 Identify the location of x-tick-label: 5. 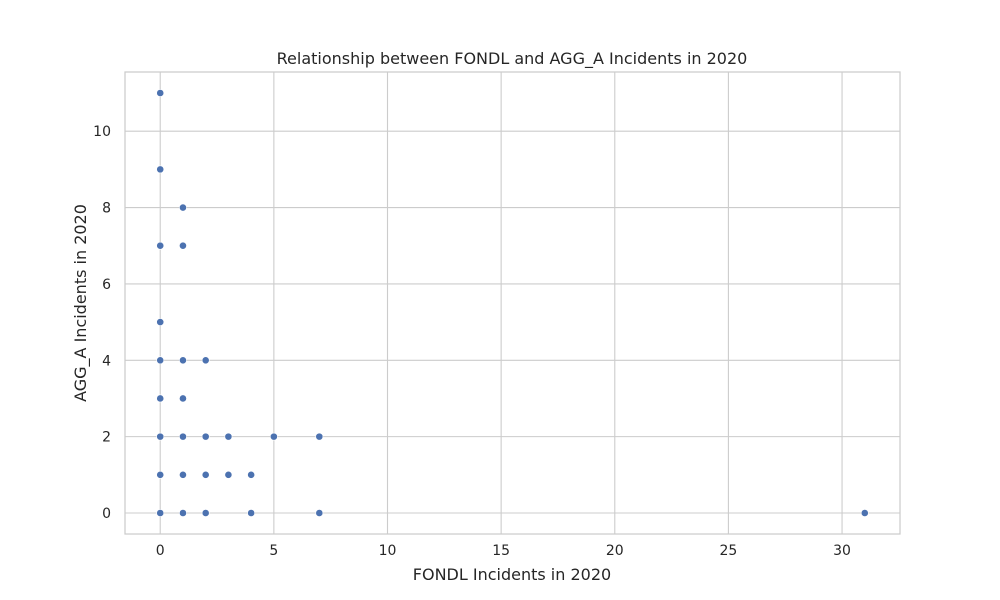
(273, 551).